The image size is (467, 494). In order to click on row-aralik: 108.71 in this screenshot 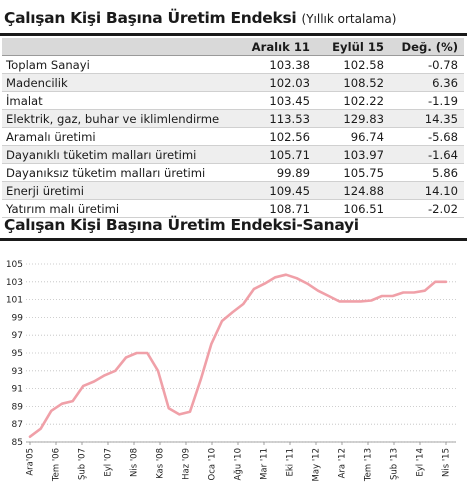, I will do `click(279, 208)`.